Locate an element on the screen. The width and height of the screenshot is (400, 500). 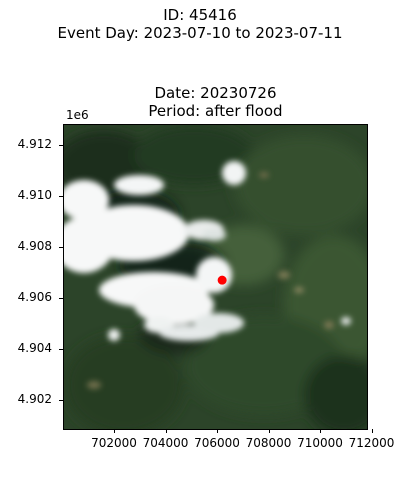
x-tick-label: 712000 is located at coordinates (371, 443).